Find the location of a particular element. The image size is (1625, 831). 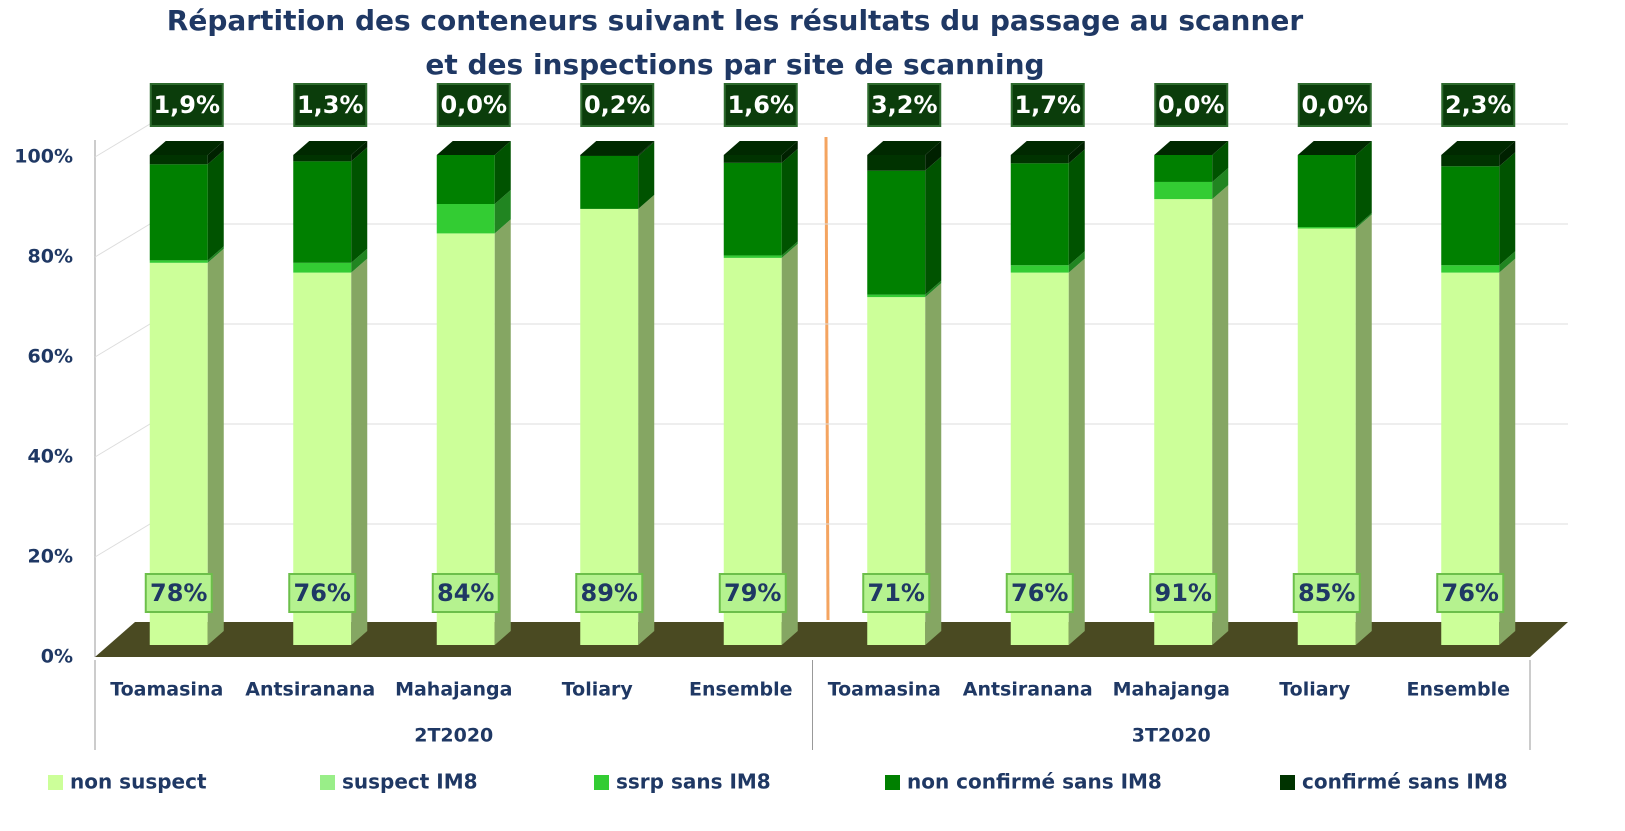

data-label: 1,7% is located at coordinates (1047, 105).